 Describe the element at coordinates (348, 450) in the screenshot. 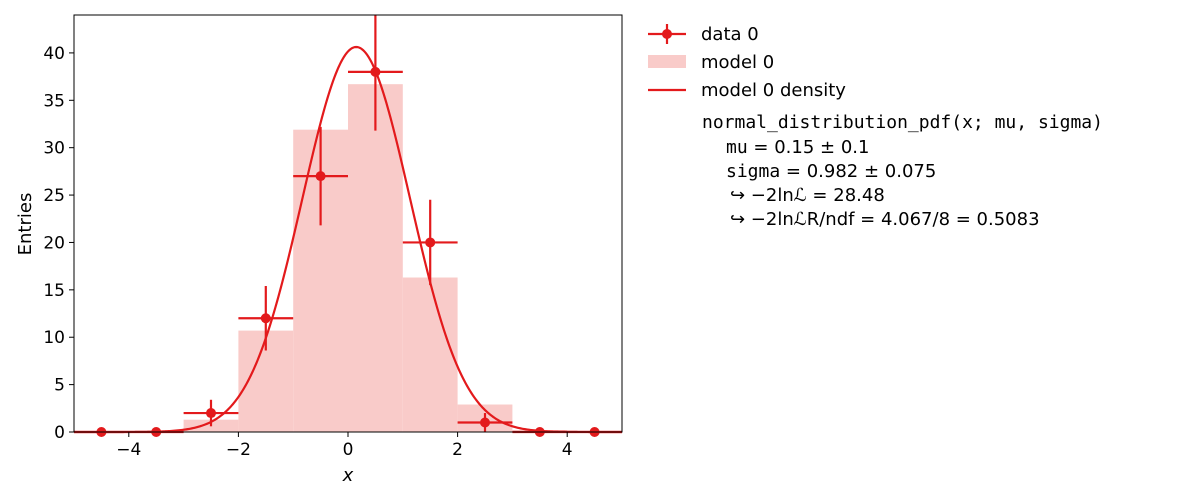

I see `x-tick-label: 0` at that location.